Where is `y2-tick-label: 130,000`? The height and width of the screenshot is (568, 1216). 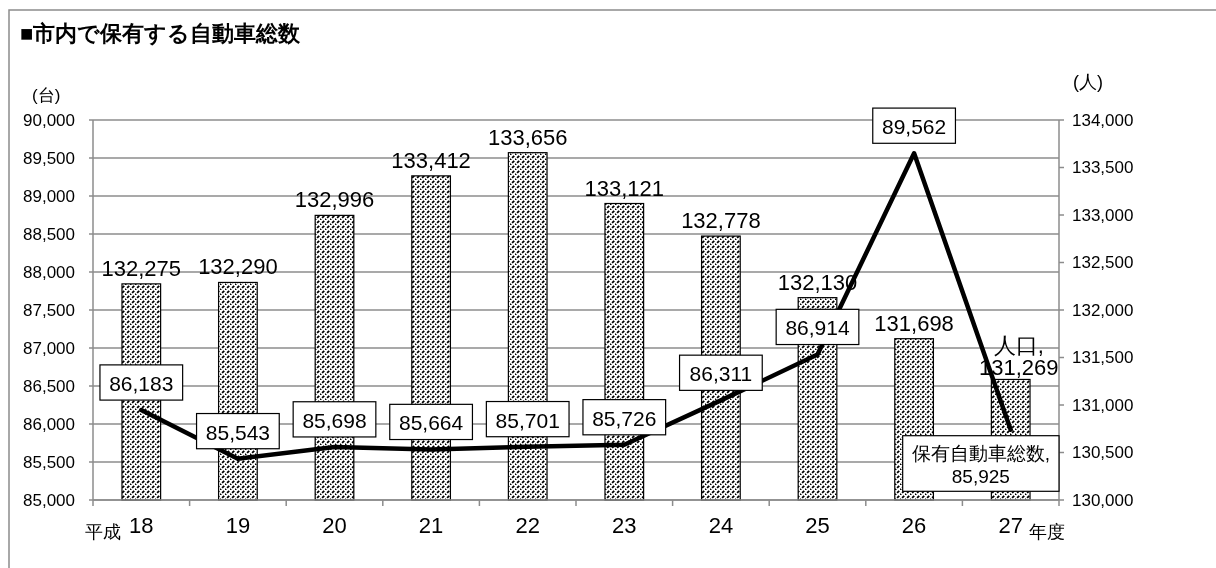 y2-tick-label: 130,000 is located at coordinates (1103, 500).